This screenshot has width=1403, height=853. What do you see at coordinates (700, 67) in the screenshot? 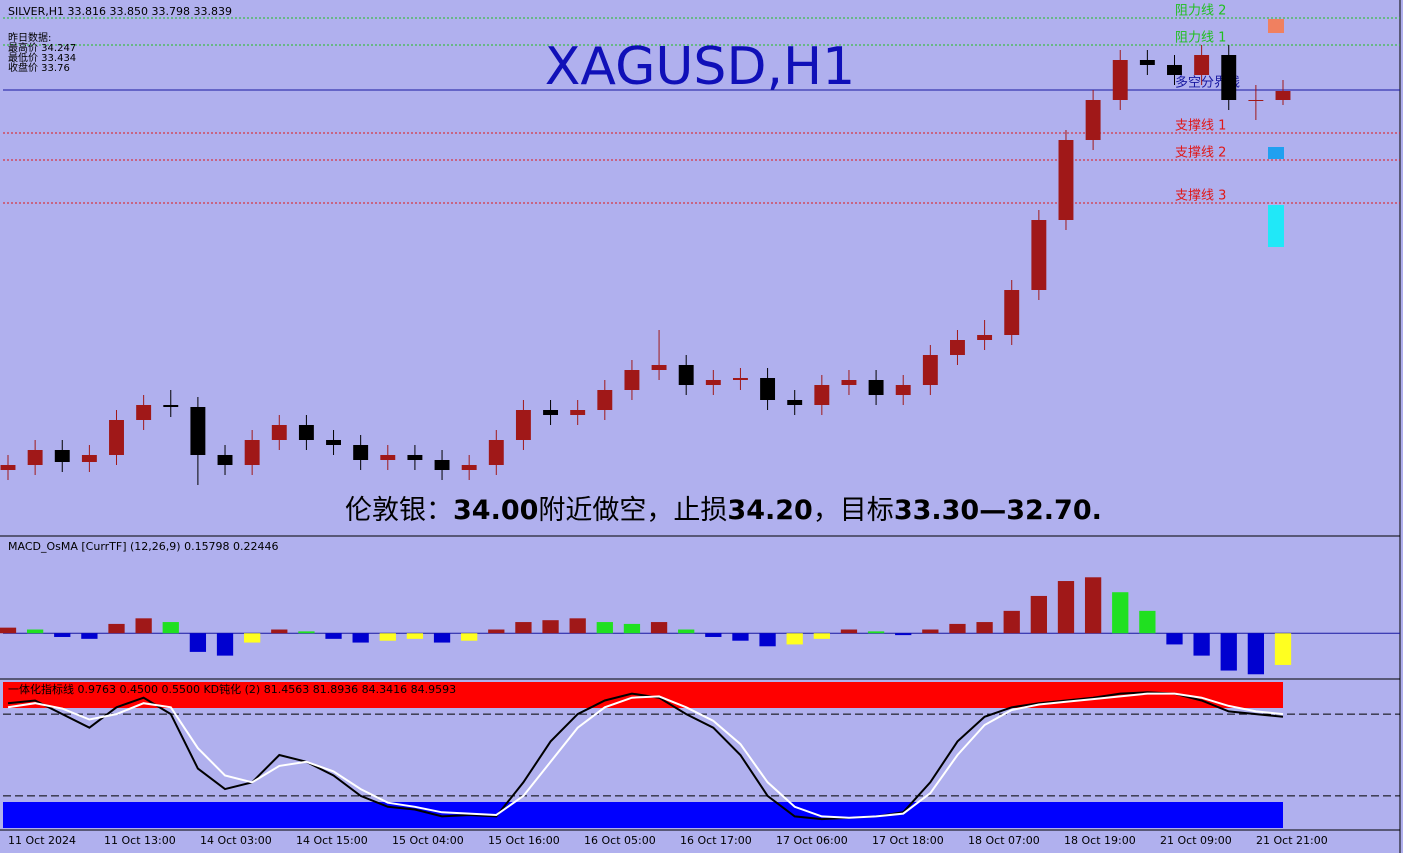
I see `chart-title: XAGUSD,H1` at bounding box center [700, 67].